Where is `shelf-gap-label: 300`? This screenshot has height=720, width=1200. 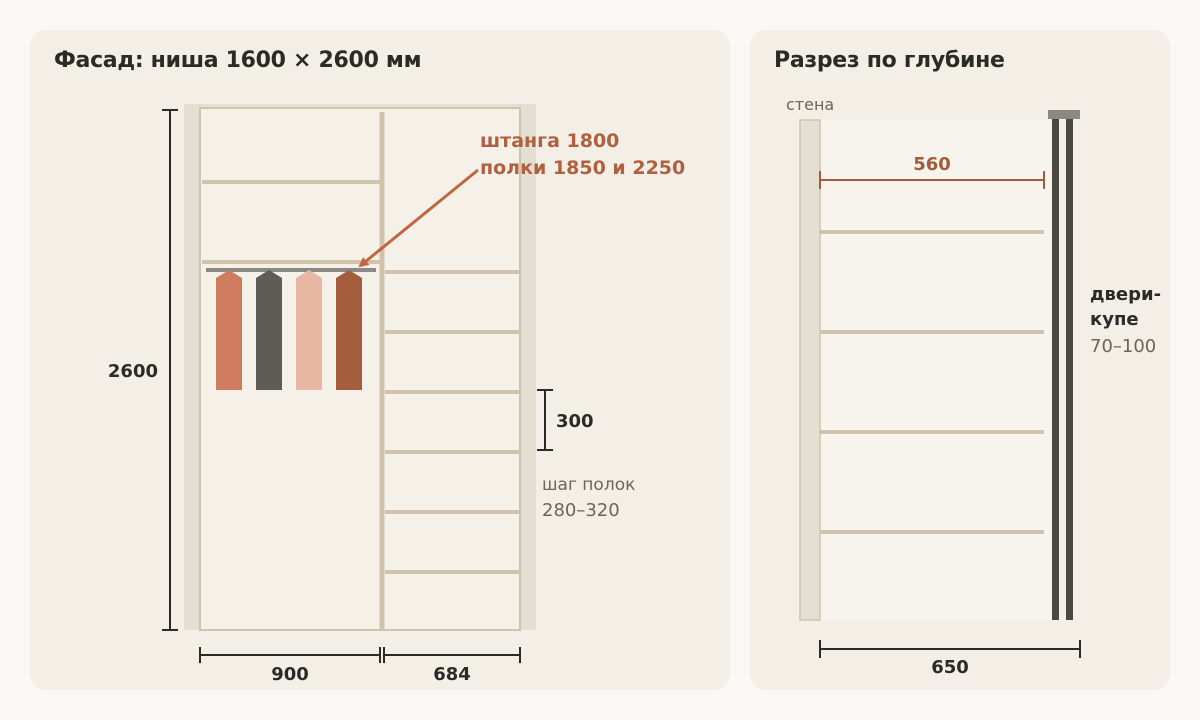
shelf-gap-label: 300 is located at coordinates (575, 421).